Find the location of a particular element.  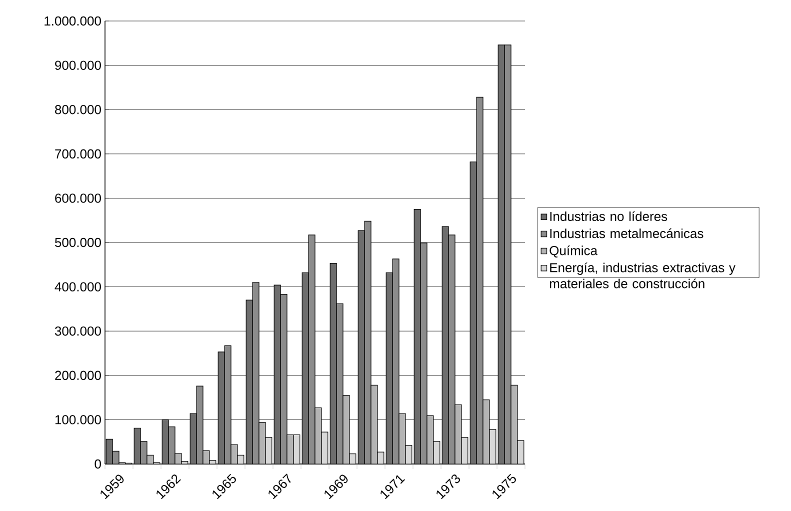

y-tick-label: 800.000 is located at coordinates (78, 109).